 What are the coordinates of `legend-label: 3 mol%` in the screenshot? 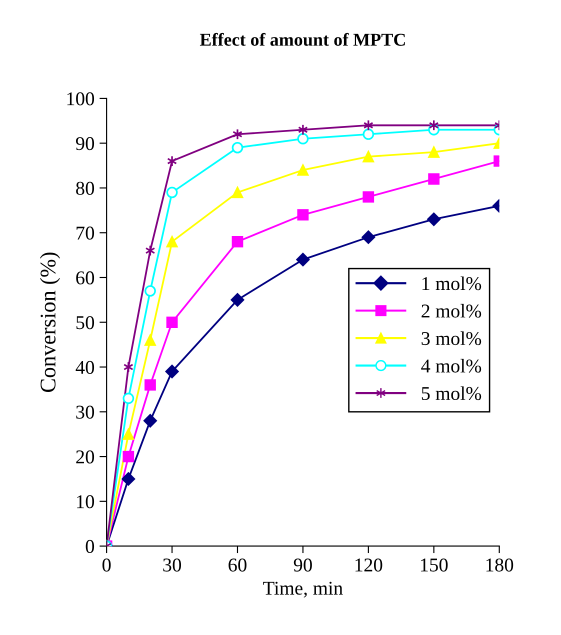 It's located at (452, 338).